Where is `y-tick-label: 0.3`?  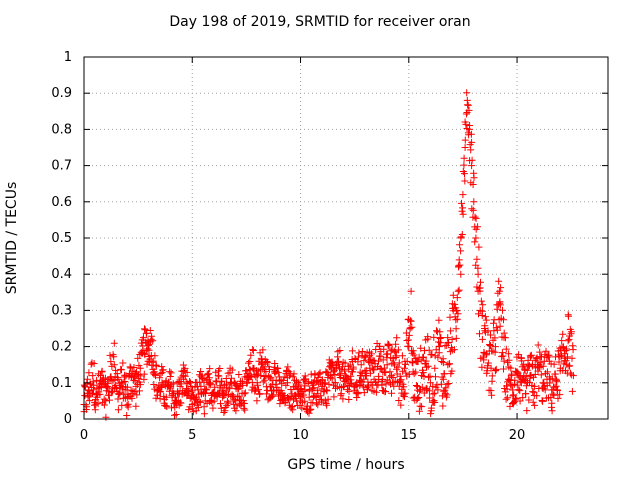
y-tick-label: 0.3 is located at coordinates (61, 310).